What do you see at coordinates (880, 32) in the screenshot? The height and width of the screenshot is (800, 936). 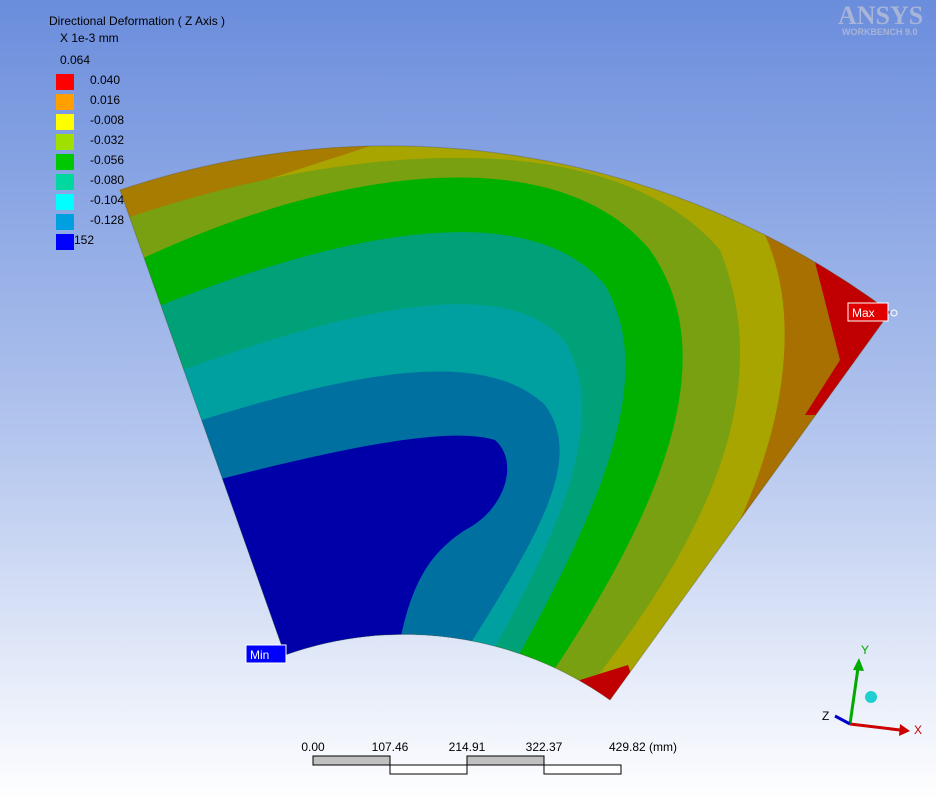 I see `logo-version: WORKBENCH 9.0` at bounding box center [880, 32].